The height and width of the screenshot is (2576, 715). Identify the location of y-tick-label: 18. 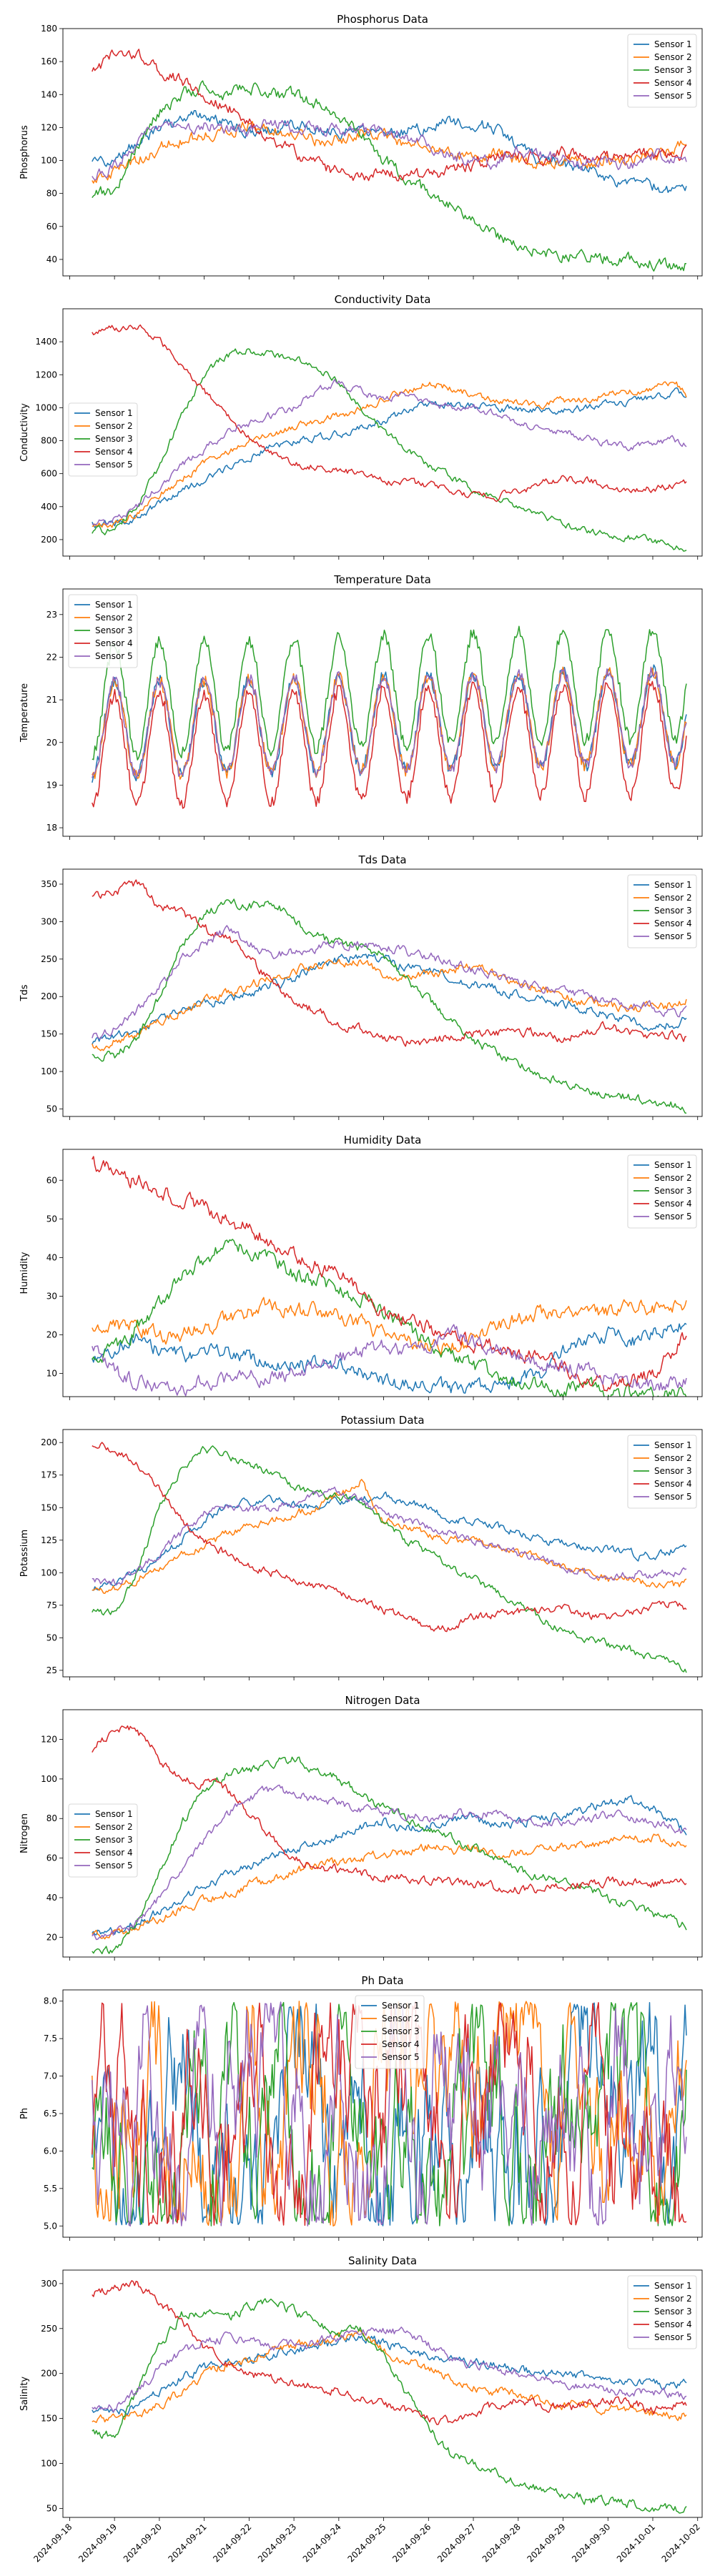
(51, 828).